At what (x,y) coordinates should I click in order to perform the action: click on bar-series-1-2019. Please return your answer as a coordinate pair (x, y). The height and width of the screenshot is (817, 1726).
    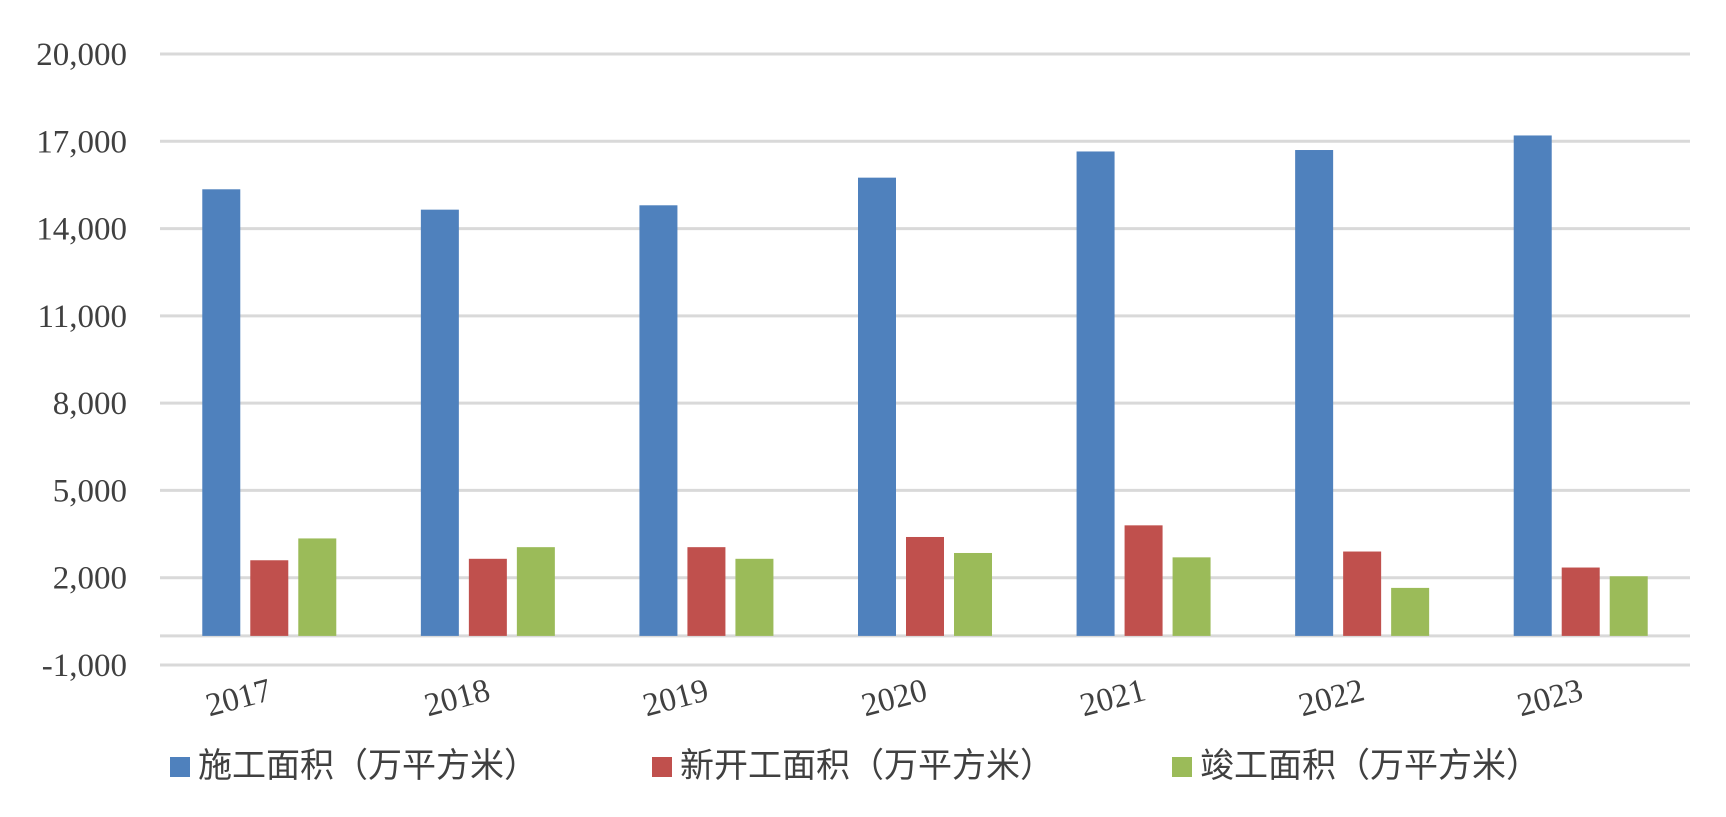
    Looking at the image, I should click on (658, 420).